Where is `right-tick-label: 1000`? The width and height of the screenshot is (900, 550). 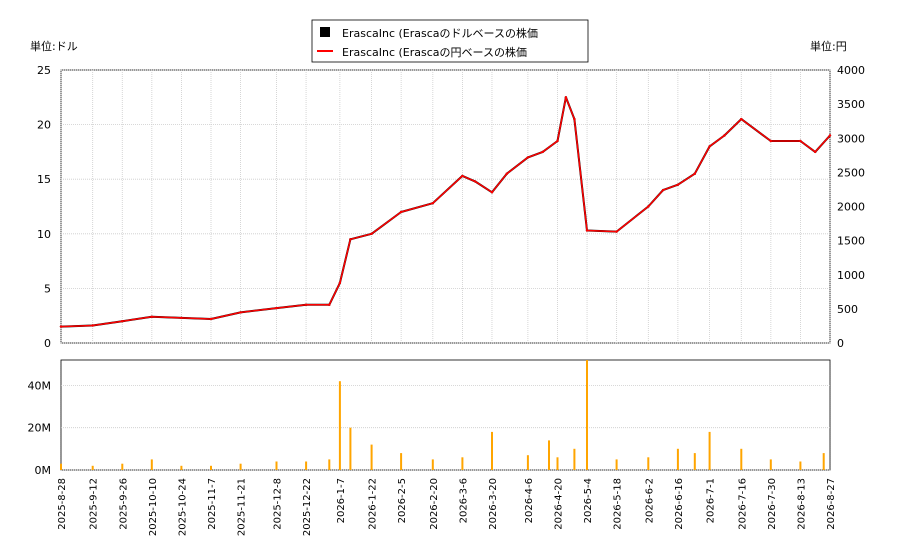
right-tick-label: 1000 is located at coordinates (851, 275).